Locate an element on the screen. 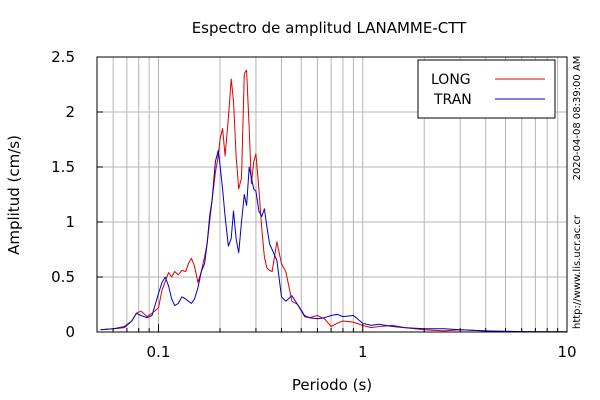 This screenshot has width=600, height=400. chart-title: Espectro de amplitud LANAMME-CTT is located at coordinates (329, 28).